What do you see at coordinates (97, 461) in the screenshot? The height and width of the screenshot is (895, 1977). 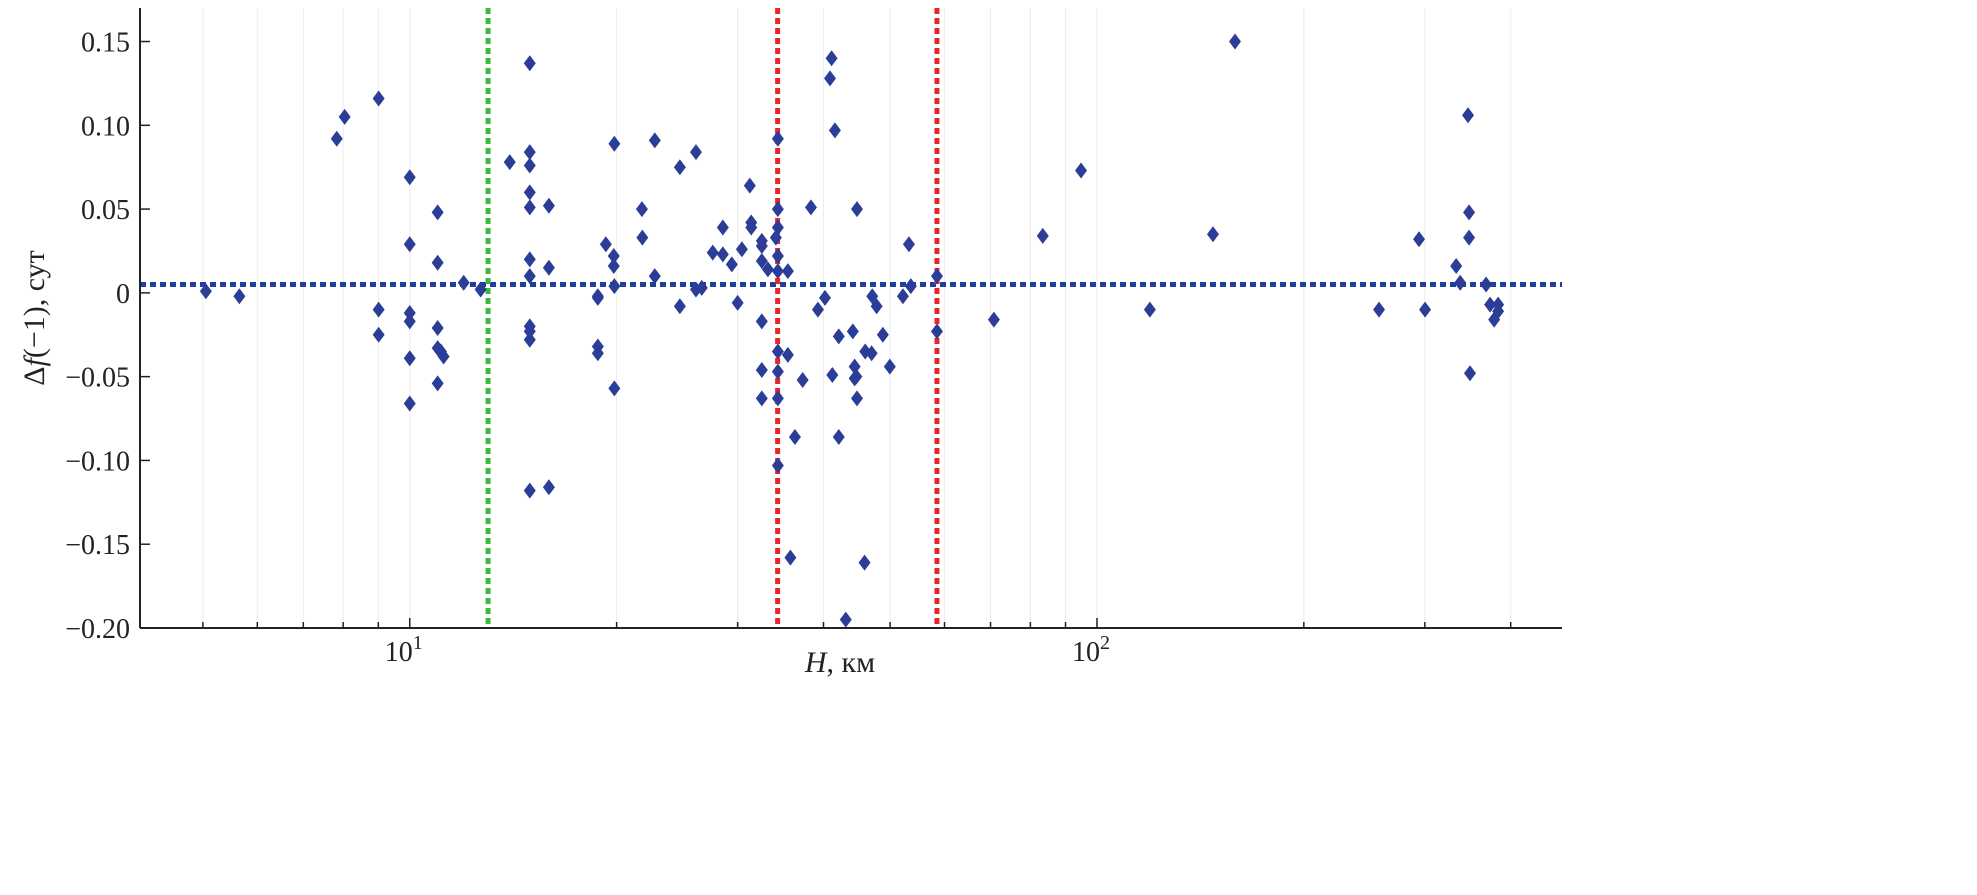 I see `y-tick-label: −0.10` at bounding box center [97, 461].